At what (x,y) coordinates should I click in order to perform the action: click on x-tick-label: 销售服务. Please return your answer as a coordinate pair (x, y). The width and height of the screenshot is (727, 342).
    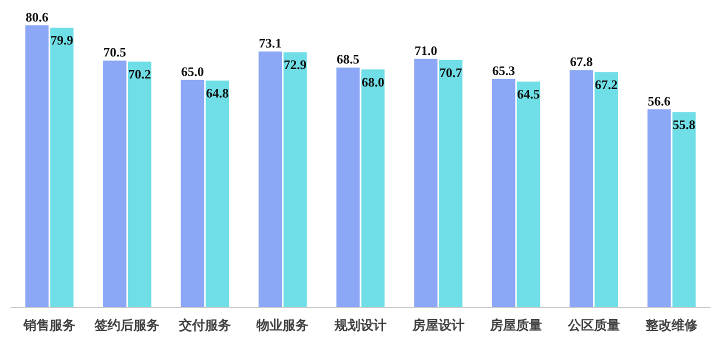
    Looking at the image, I should click on (49, 326).